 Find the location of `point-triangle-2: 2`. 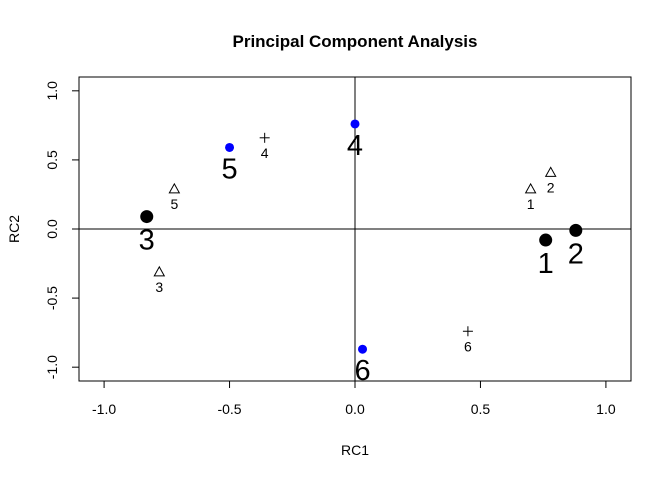

point-triangle-2: 2 is located at coordinates (550, 180).